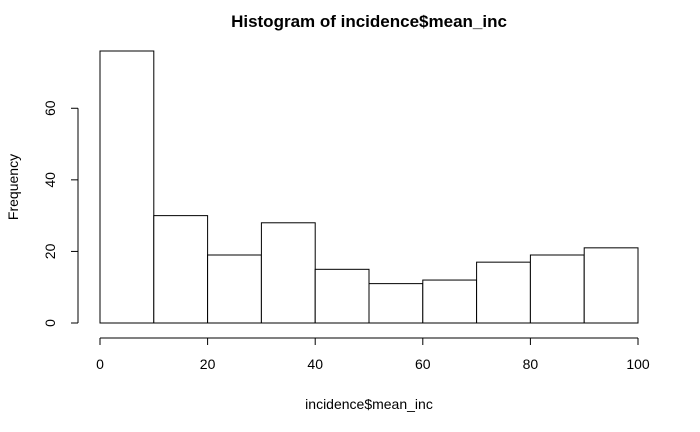 The width and height of the screenshot is (700, 432). I want to click on x-axis-label: incidence$mean_inc, so click(369, 404).